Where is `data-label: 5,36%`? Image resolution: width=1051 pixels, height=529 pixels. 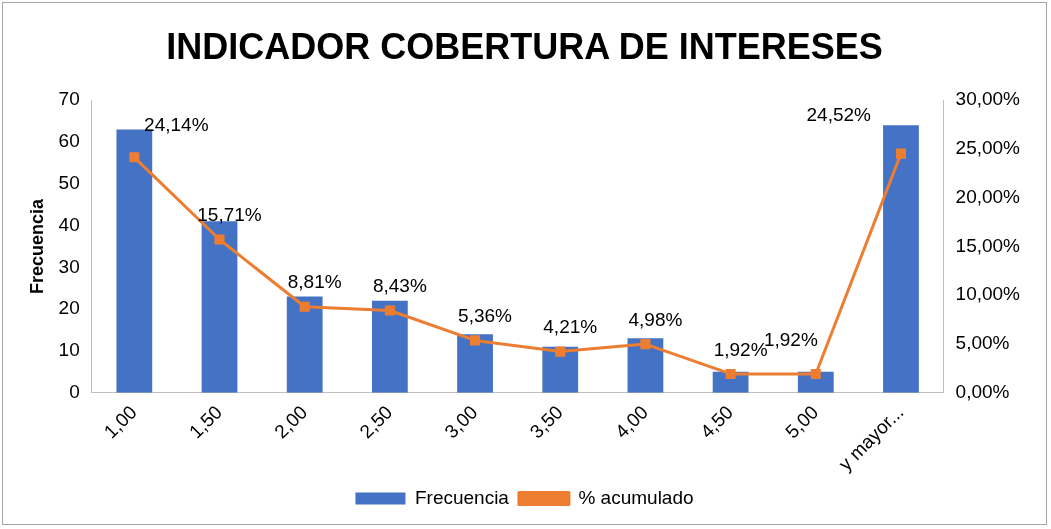 data-label: 5,36% is located at coordinates (485, 316).